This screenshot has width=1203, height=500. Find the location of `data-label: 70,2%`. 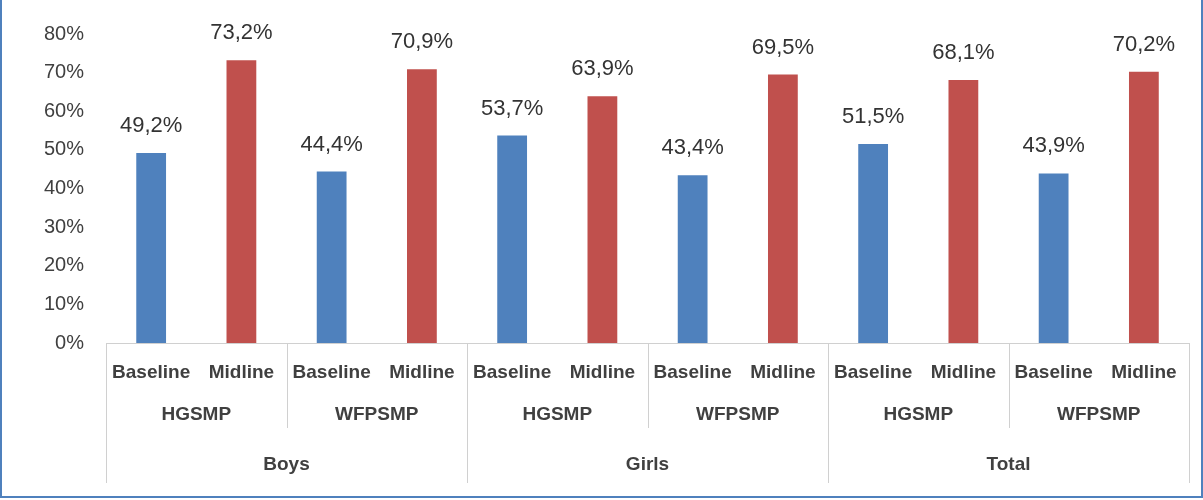

data-label: 70,2% is located at coordinates (1144, 43).